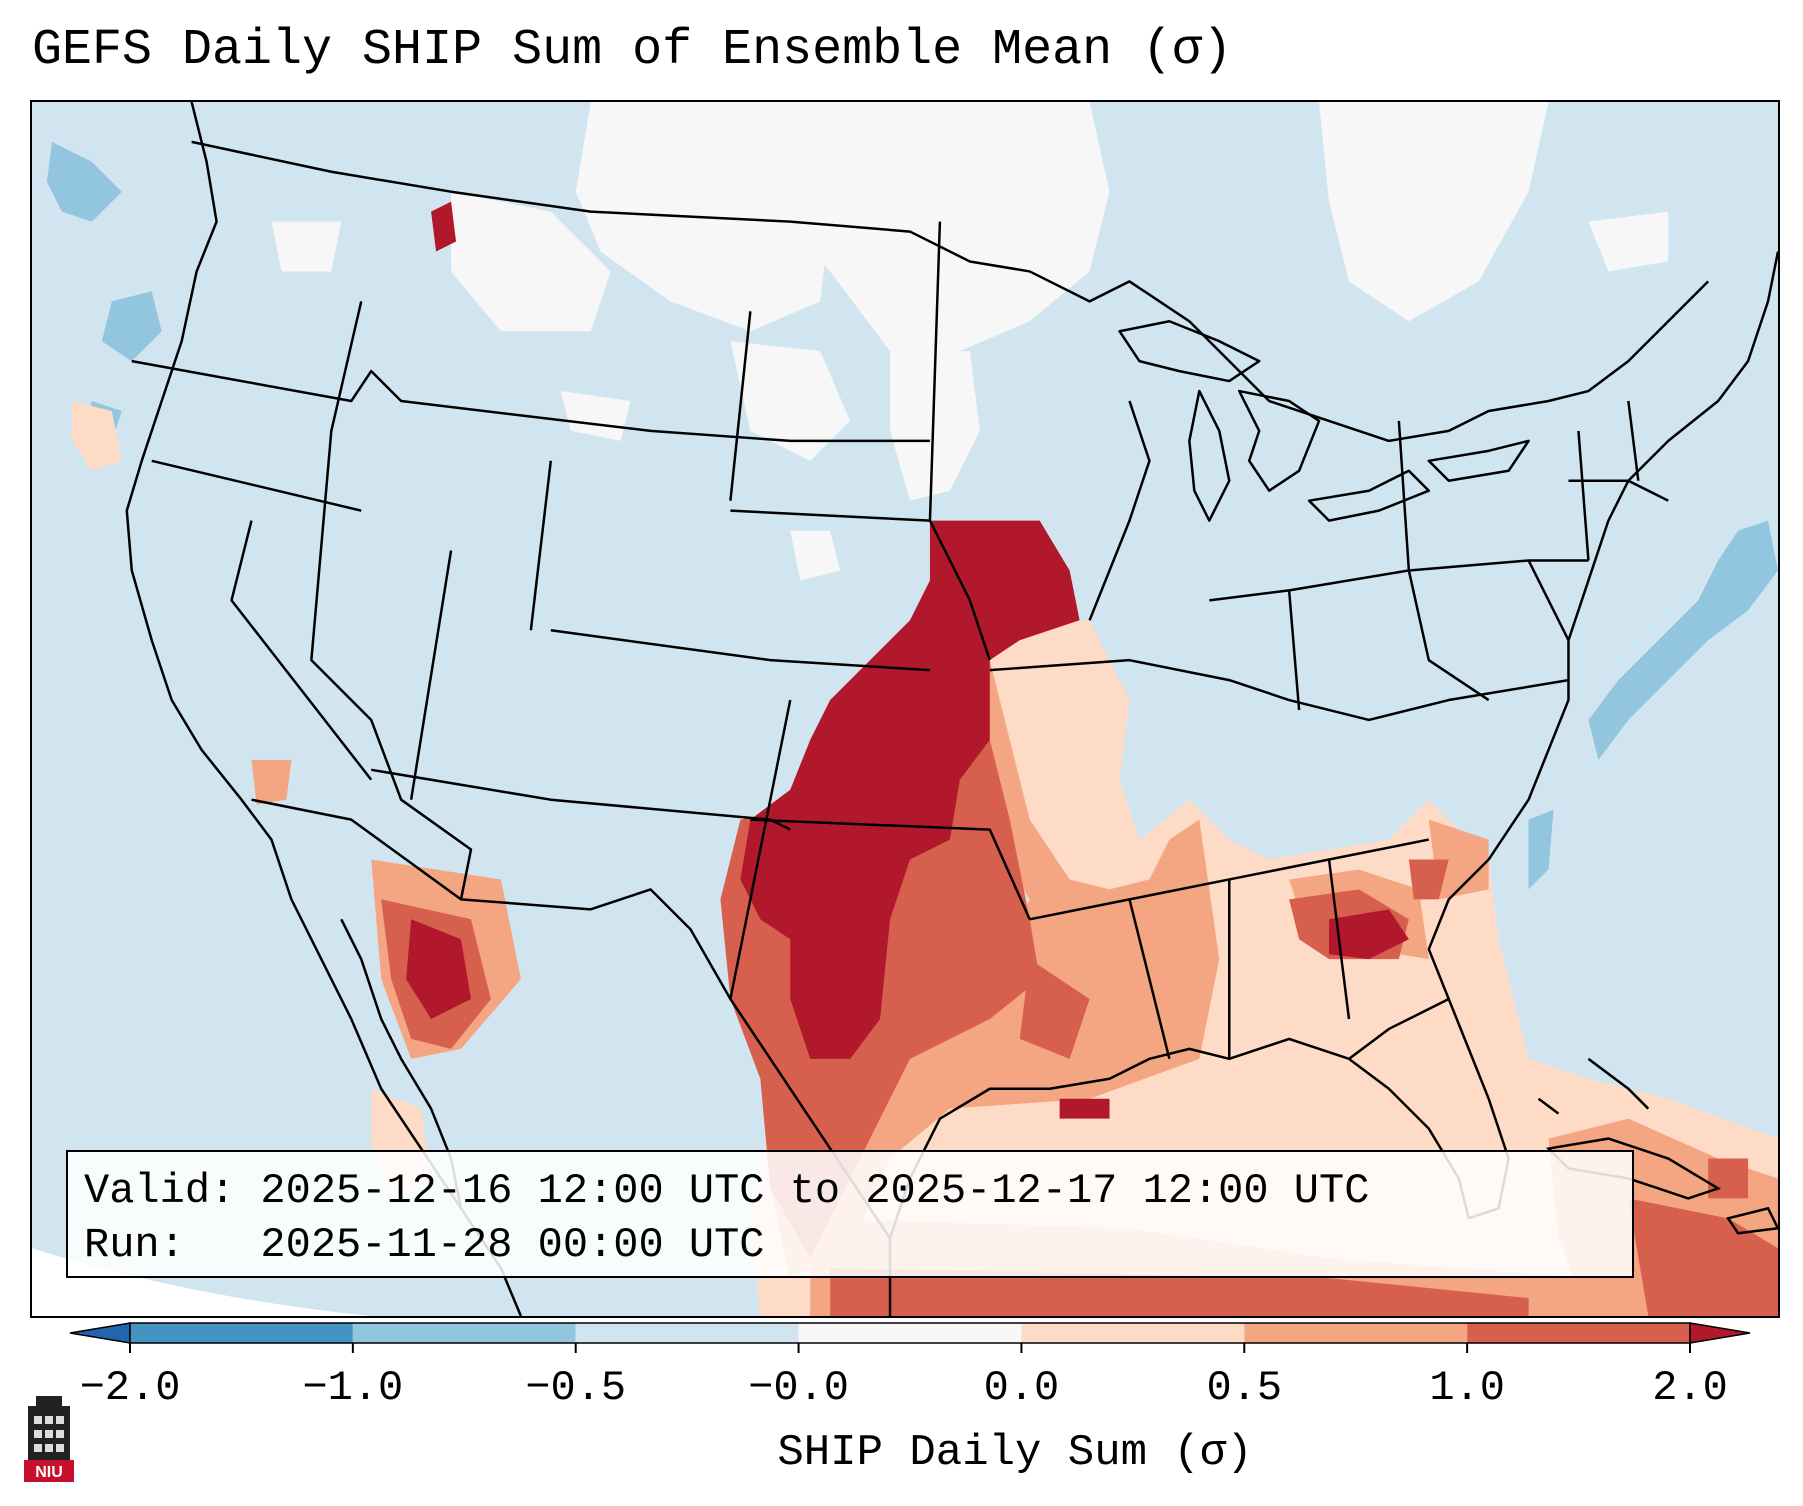  Describe the element at coordinates (130, 1388) in the screenshot. I see `colorbar-tick-label: −2.0` at that location.